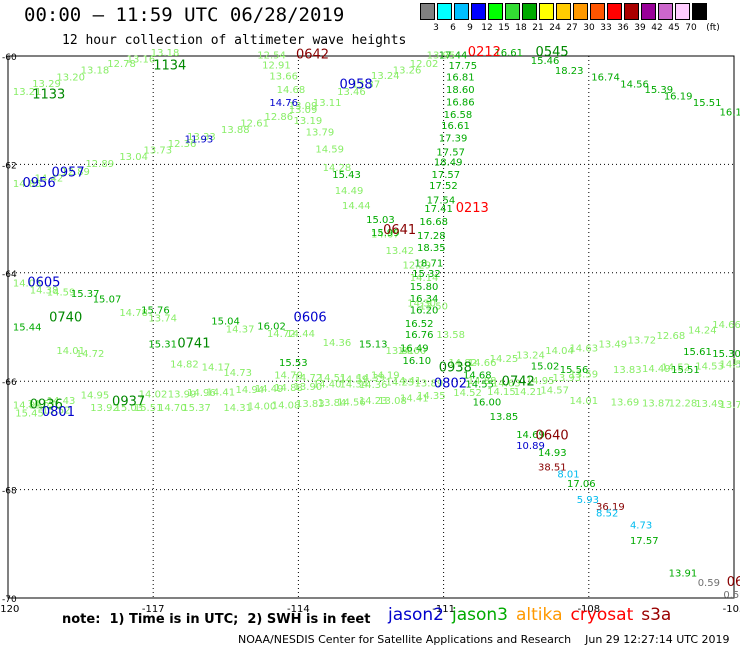  I want to click on wave-height-label: 13.21, so click(27, 92).